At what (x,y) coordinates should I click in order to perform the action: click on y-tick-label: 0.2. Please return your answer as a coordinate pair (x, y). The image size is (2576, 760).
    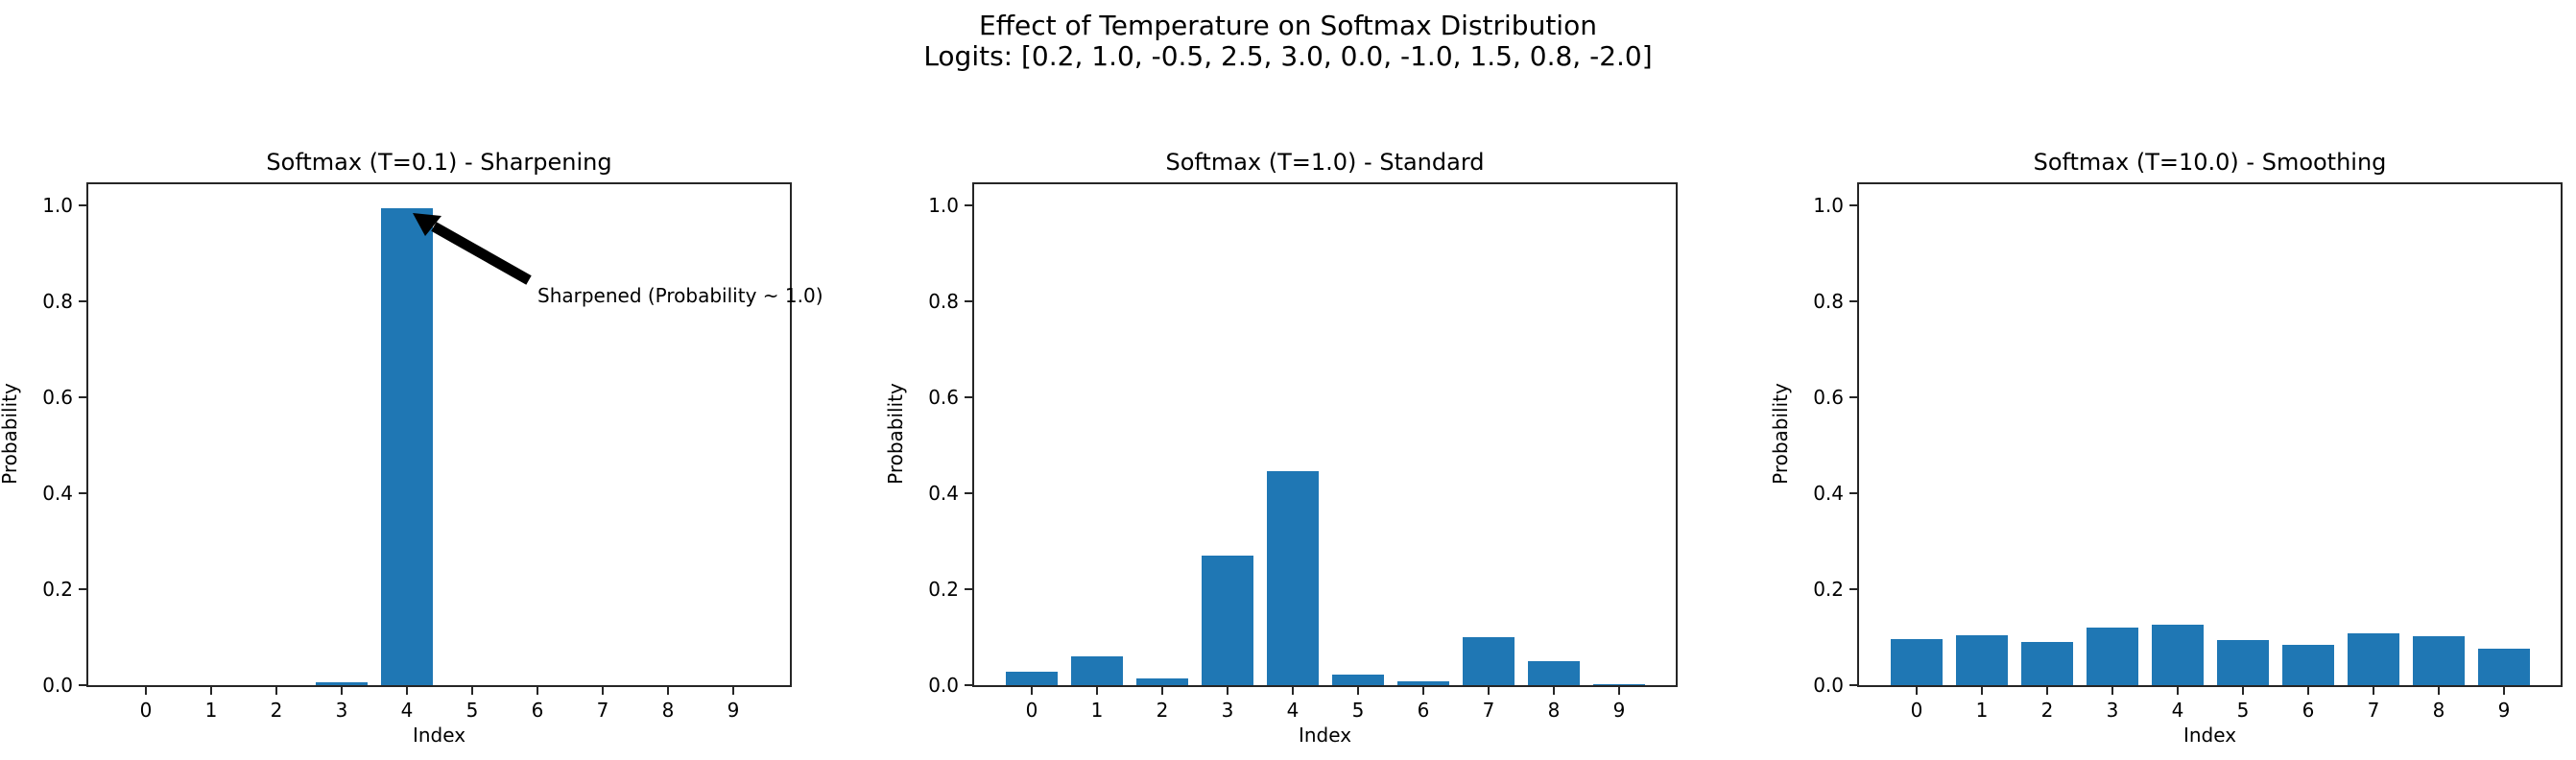
    Looking at the image, I should click on (1828, 589).